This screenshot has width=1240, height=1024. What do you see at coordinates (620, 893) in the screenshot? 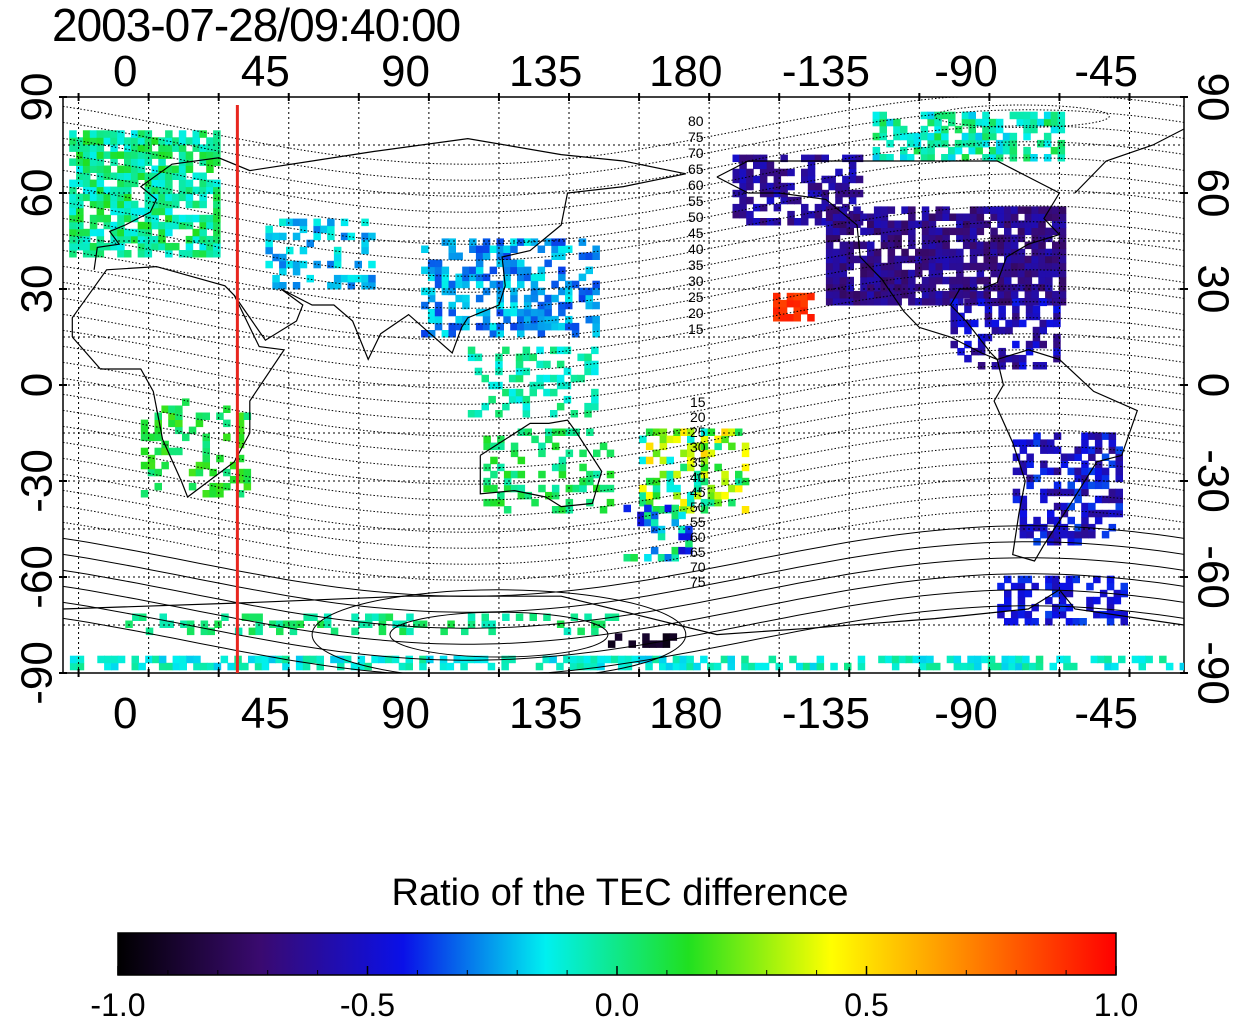
I see `colorbar-title: Ratio of the TEC difference` at bounding box center [620, 893].